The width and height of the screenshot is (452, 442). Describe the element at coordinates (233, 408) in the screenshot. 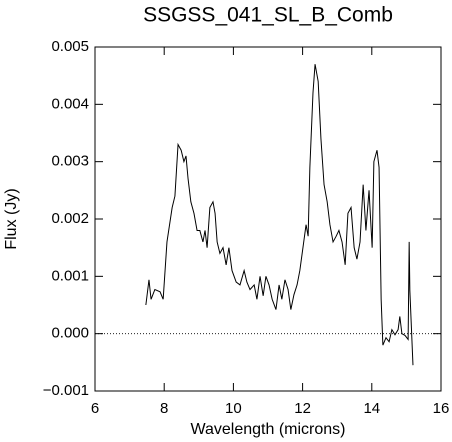

I see `x-tick-label: 10` at that location.